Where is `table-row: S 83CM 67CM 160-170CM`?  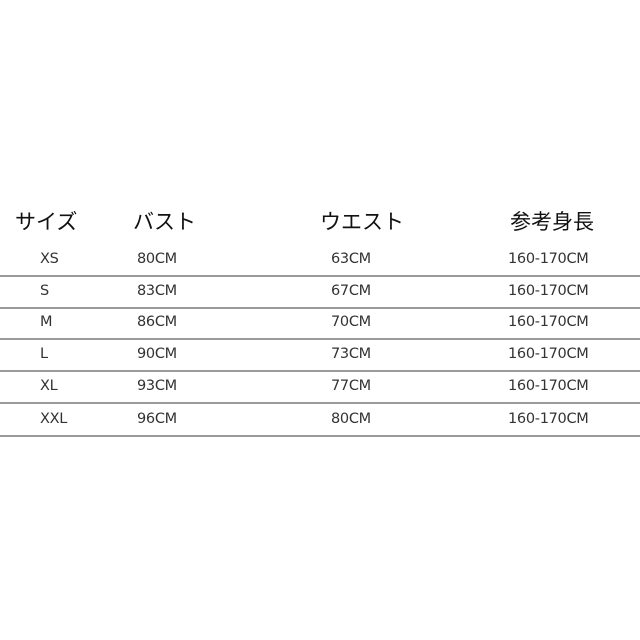
table-row: S 83CM 67CM 160-170CM is located at coordinates (320, 293).